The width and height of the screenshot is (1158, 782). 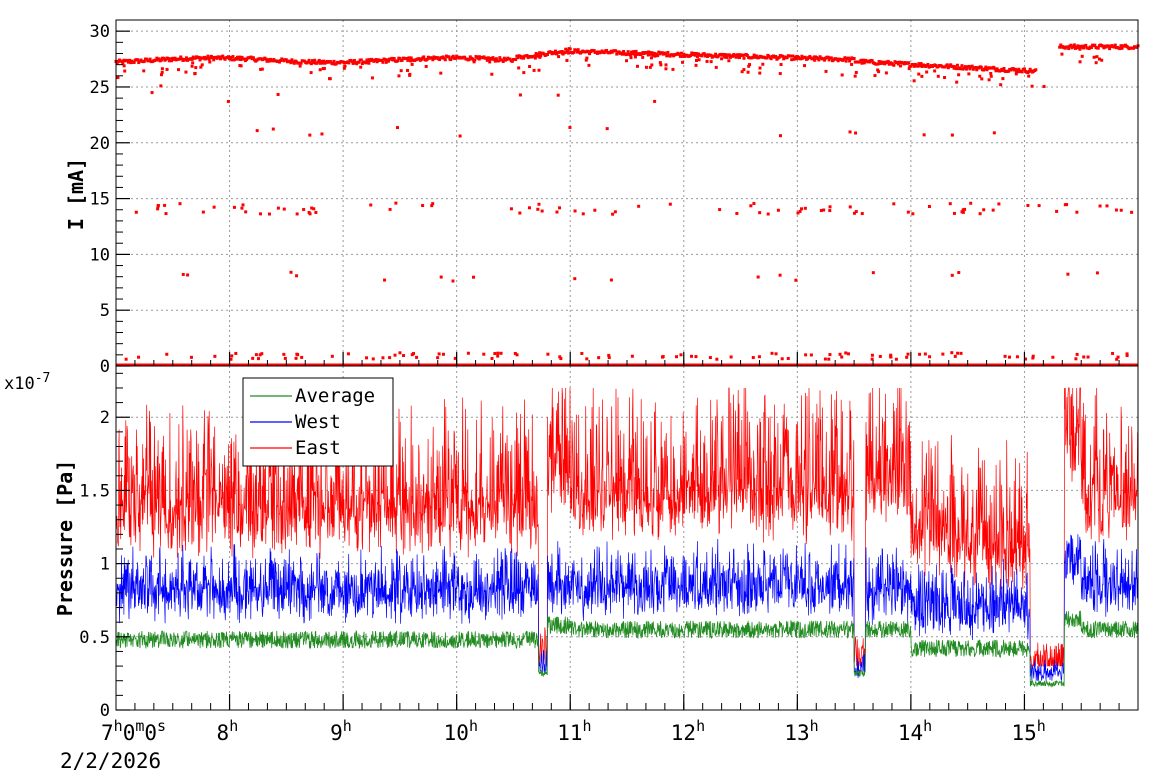 I want to click on x-tick-label: 12h, so click(x=688, y=731).